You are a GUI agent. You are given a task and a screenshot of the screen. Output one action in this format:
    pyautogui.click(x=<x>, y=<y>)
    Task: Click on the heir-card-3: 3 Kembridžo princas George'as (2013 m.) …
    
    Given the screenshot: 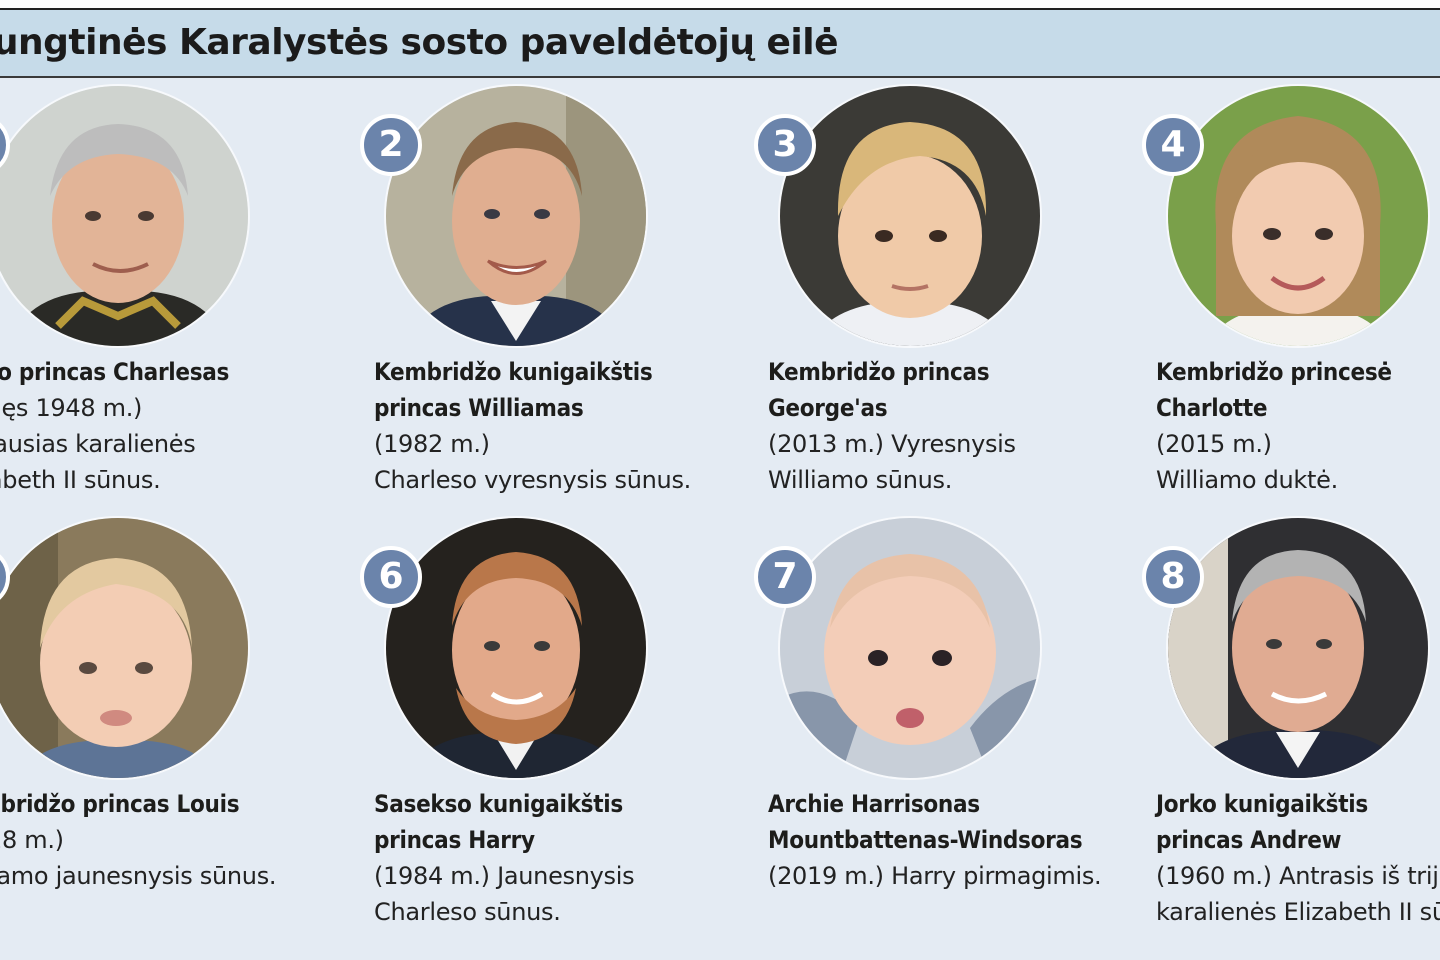 What is the action you would take?
    pyautogui.click(x=967, y=296)
    